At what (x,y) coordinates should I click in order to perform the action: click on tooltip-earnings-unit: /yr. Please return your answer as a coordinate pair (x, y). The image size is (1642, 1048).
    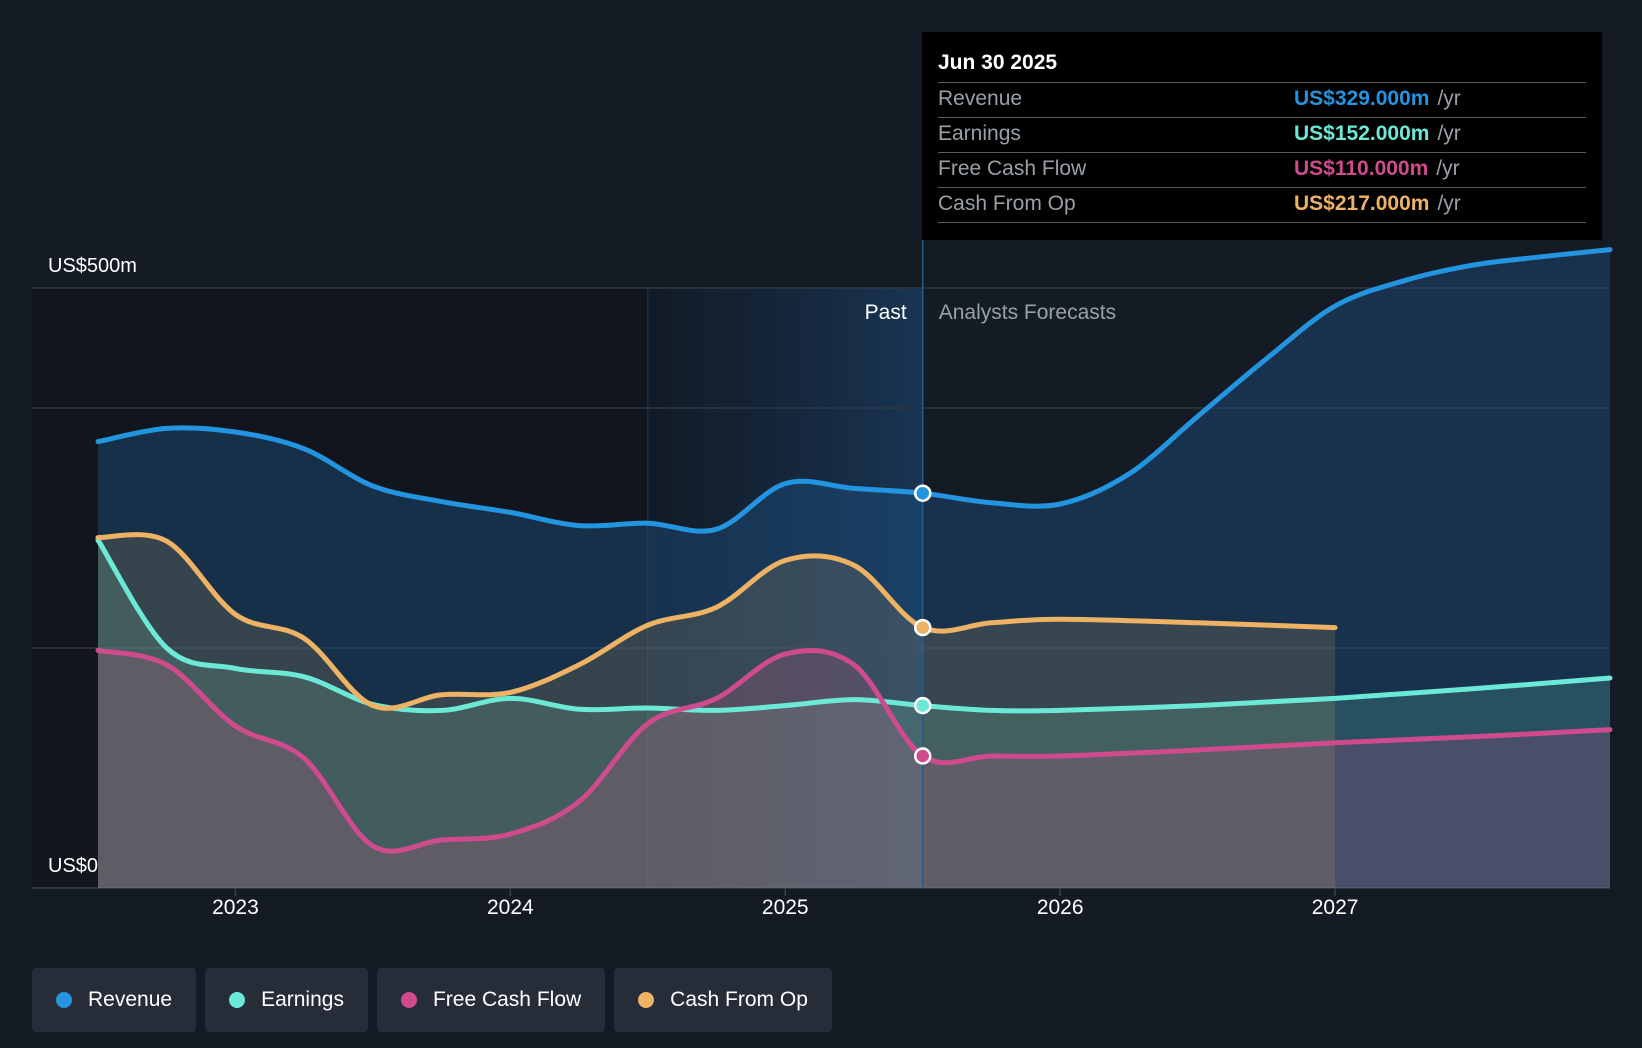
    Looking at the image, I should click on (1449, 133).